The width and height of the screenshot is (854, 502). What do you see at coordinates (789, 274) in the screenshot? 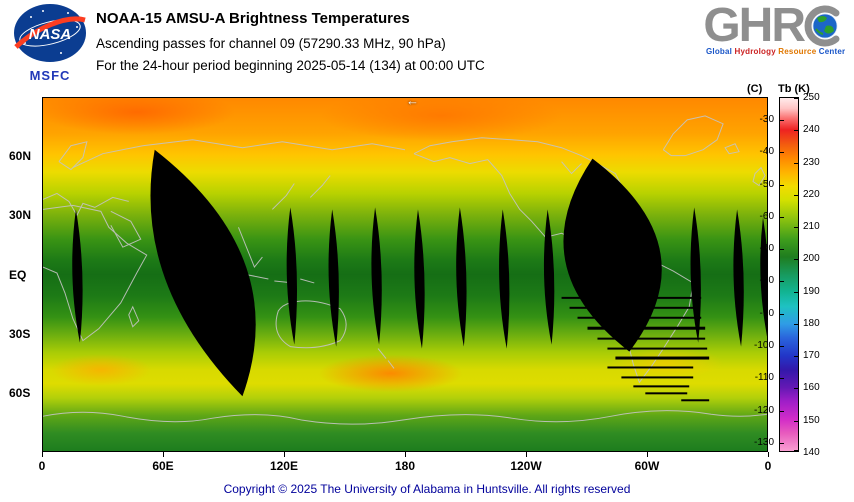
I see `colorbar` at bounding box center [789, 274].